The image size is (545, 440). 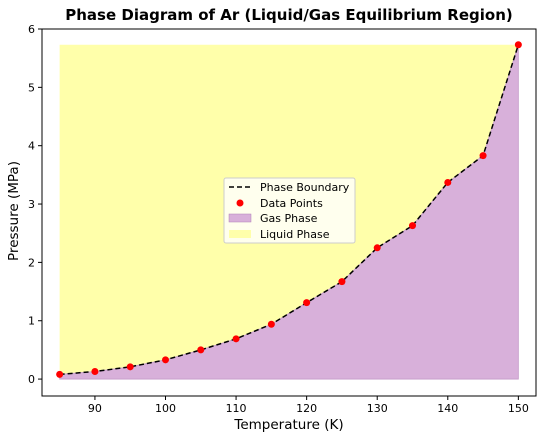 What do you see at coordinates (447, 408) in the screenshot?
I see `x-tick-label: 140` at bounding box center [447, 408].